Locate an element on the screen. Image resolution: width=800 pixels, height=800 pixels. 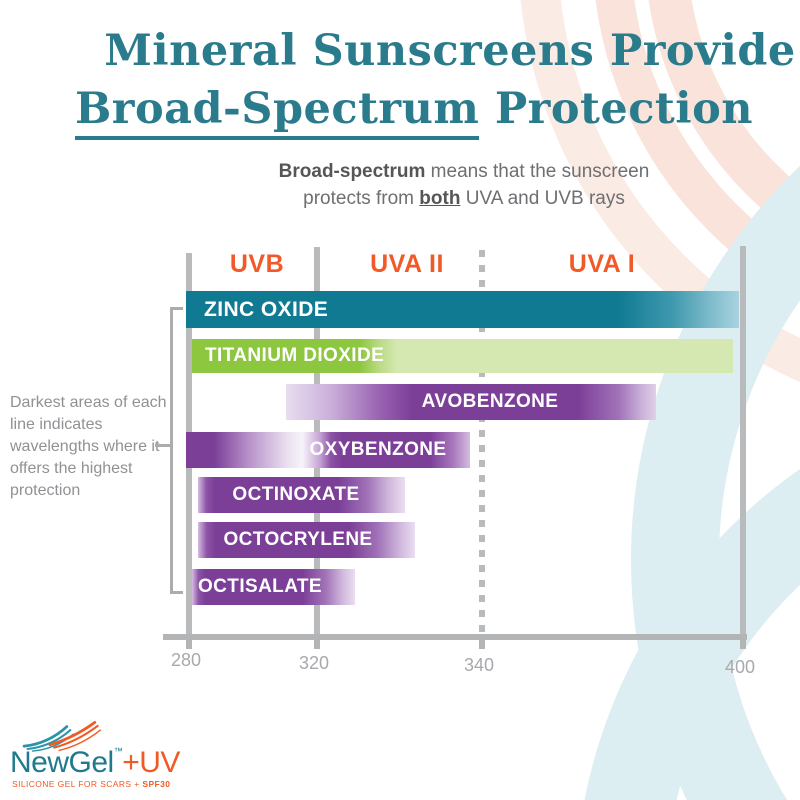
logo-swoosh-icon is located at coordinates (62, 736).